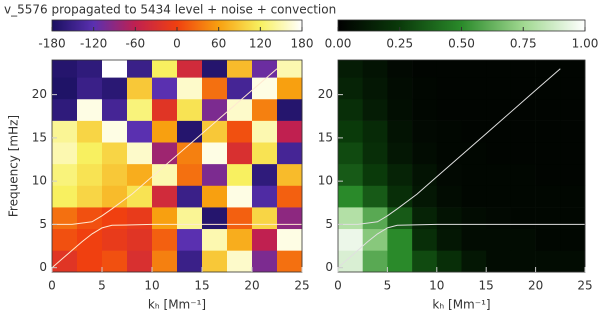  What do you see at coordinates (338, 44) in the screenshot?
I see `colorbar-tick-label: 0.00` at bounding box center [338, 44].